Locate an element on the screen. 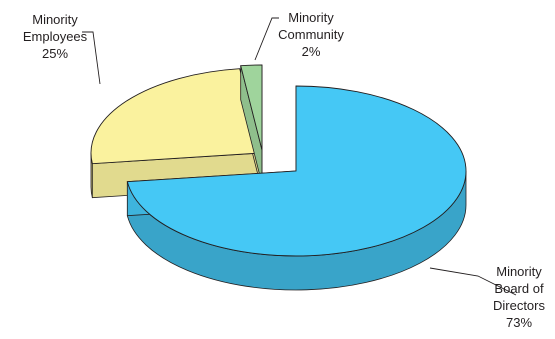 Image resolution: width=555 pixels, height=339 pixels. slice-2-top is located at coordinates (251, 107).